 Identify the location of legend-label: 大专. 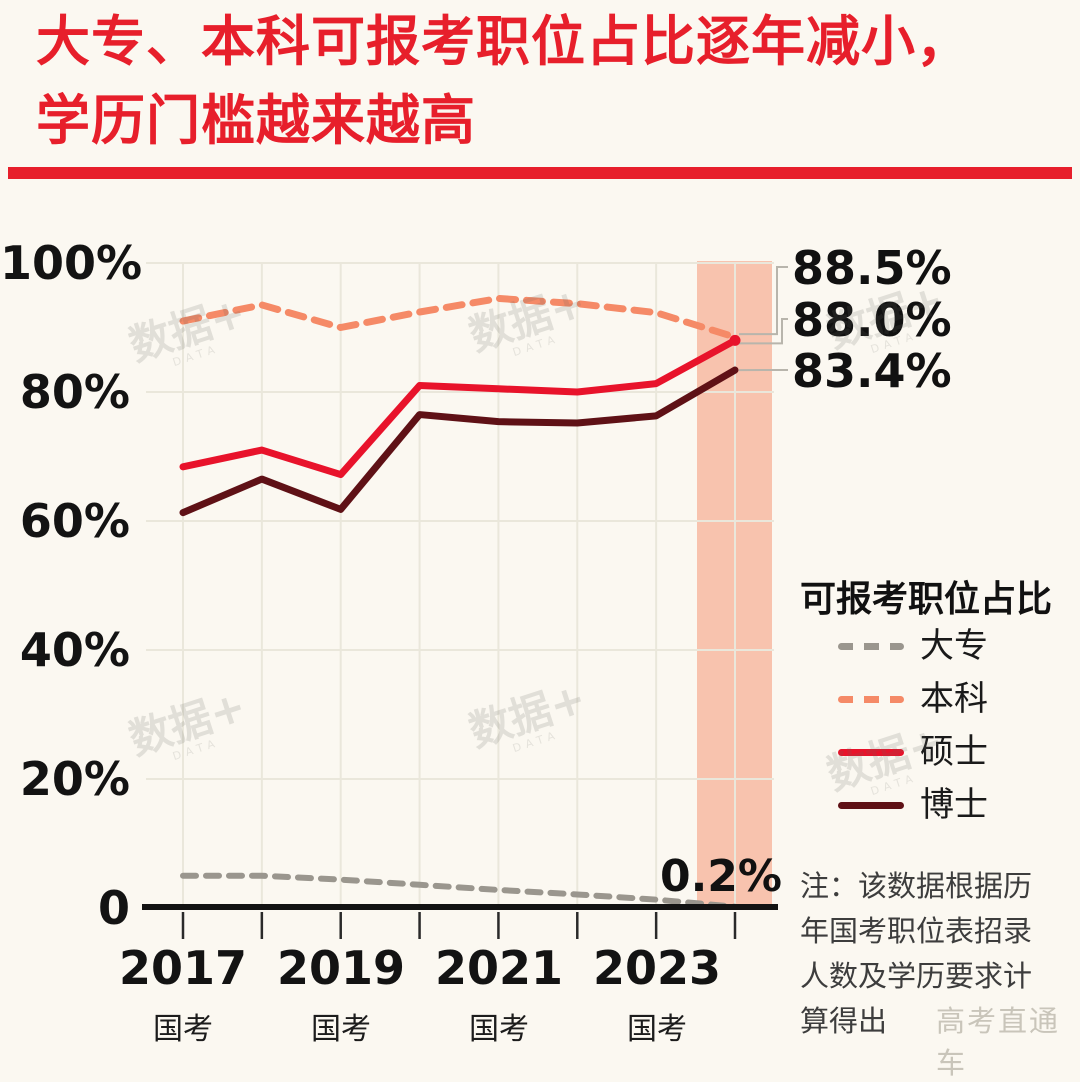
(954, 646).